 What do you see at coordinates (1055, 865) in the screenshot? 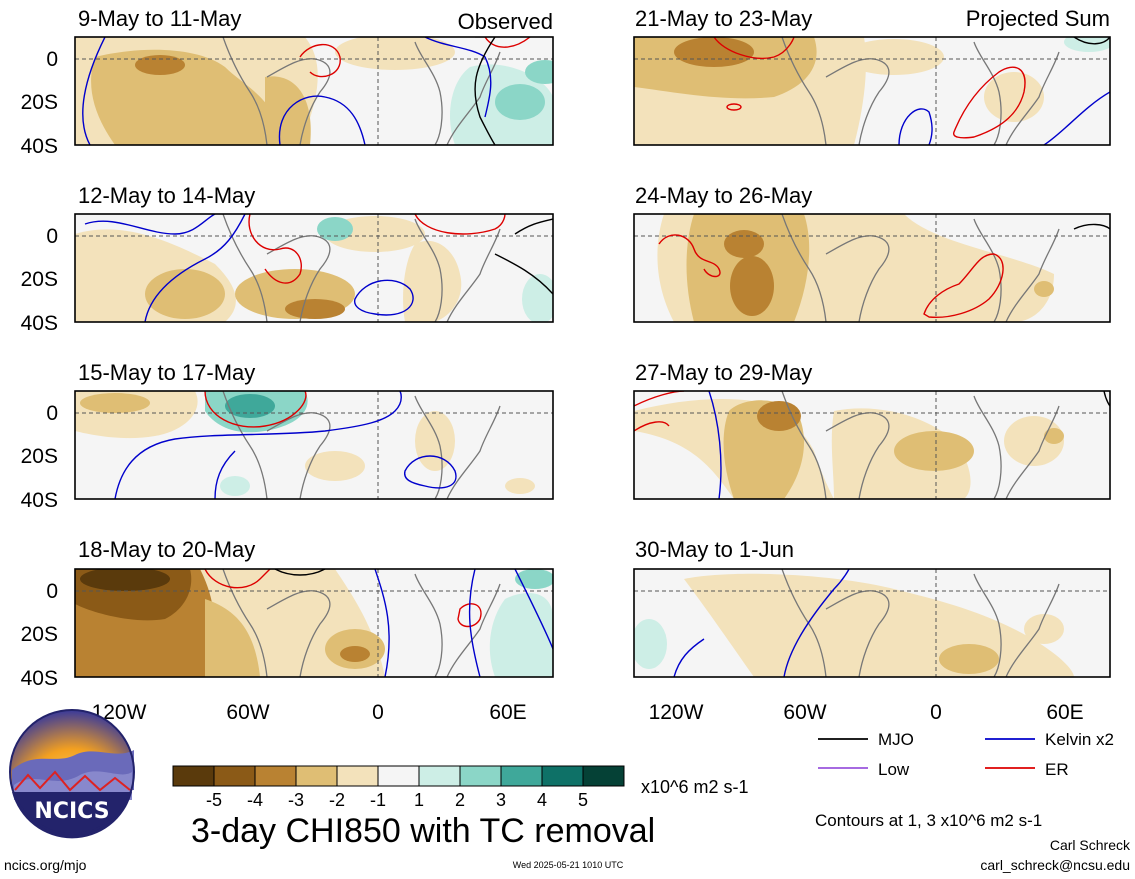
I see `footer-email: carl_schreck@ncsu.edu` at bounding box center [1055, 865].